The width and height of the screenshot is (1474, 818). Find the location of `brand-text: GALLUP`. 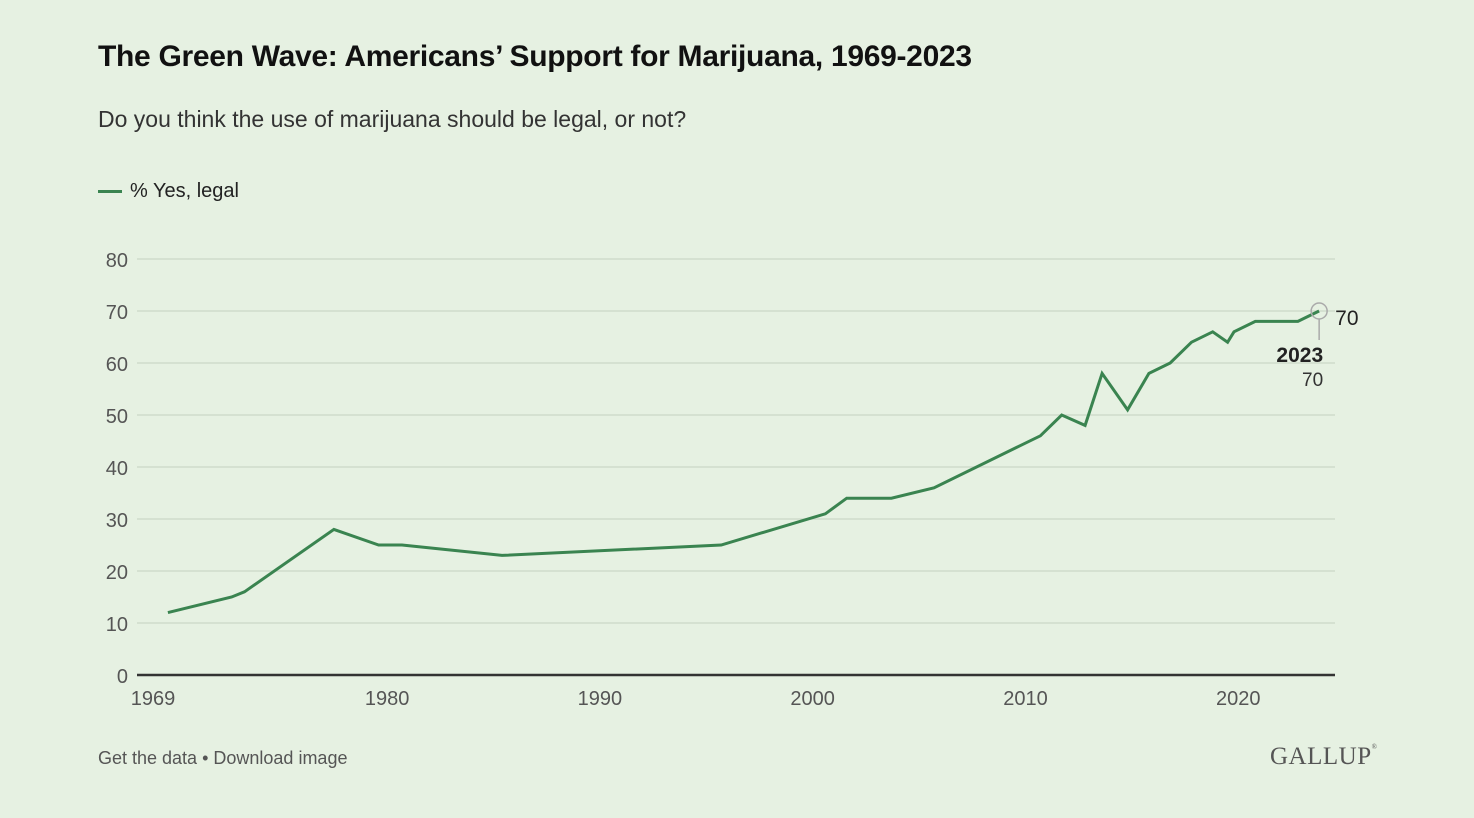

brand-text: GALLUP is located at coordinates (1321, 756).